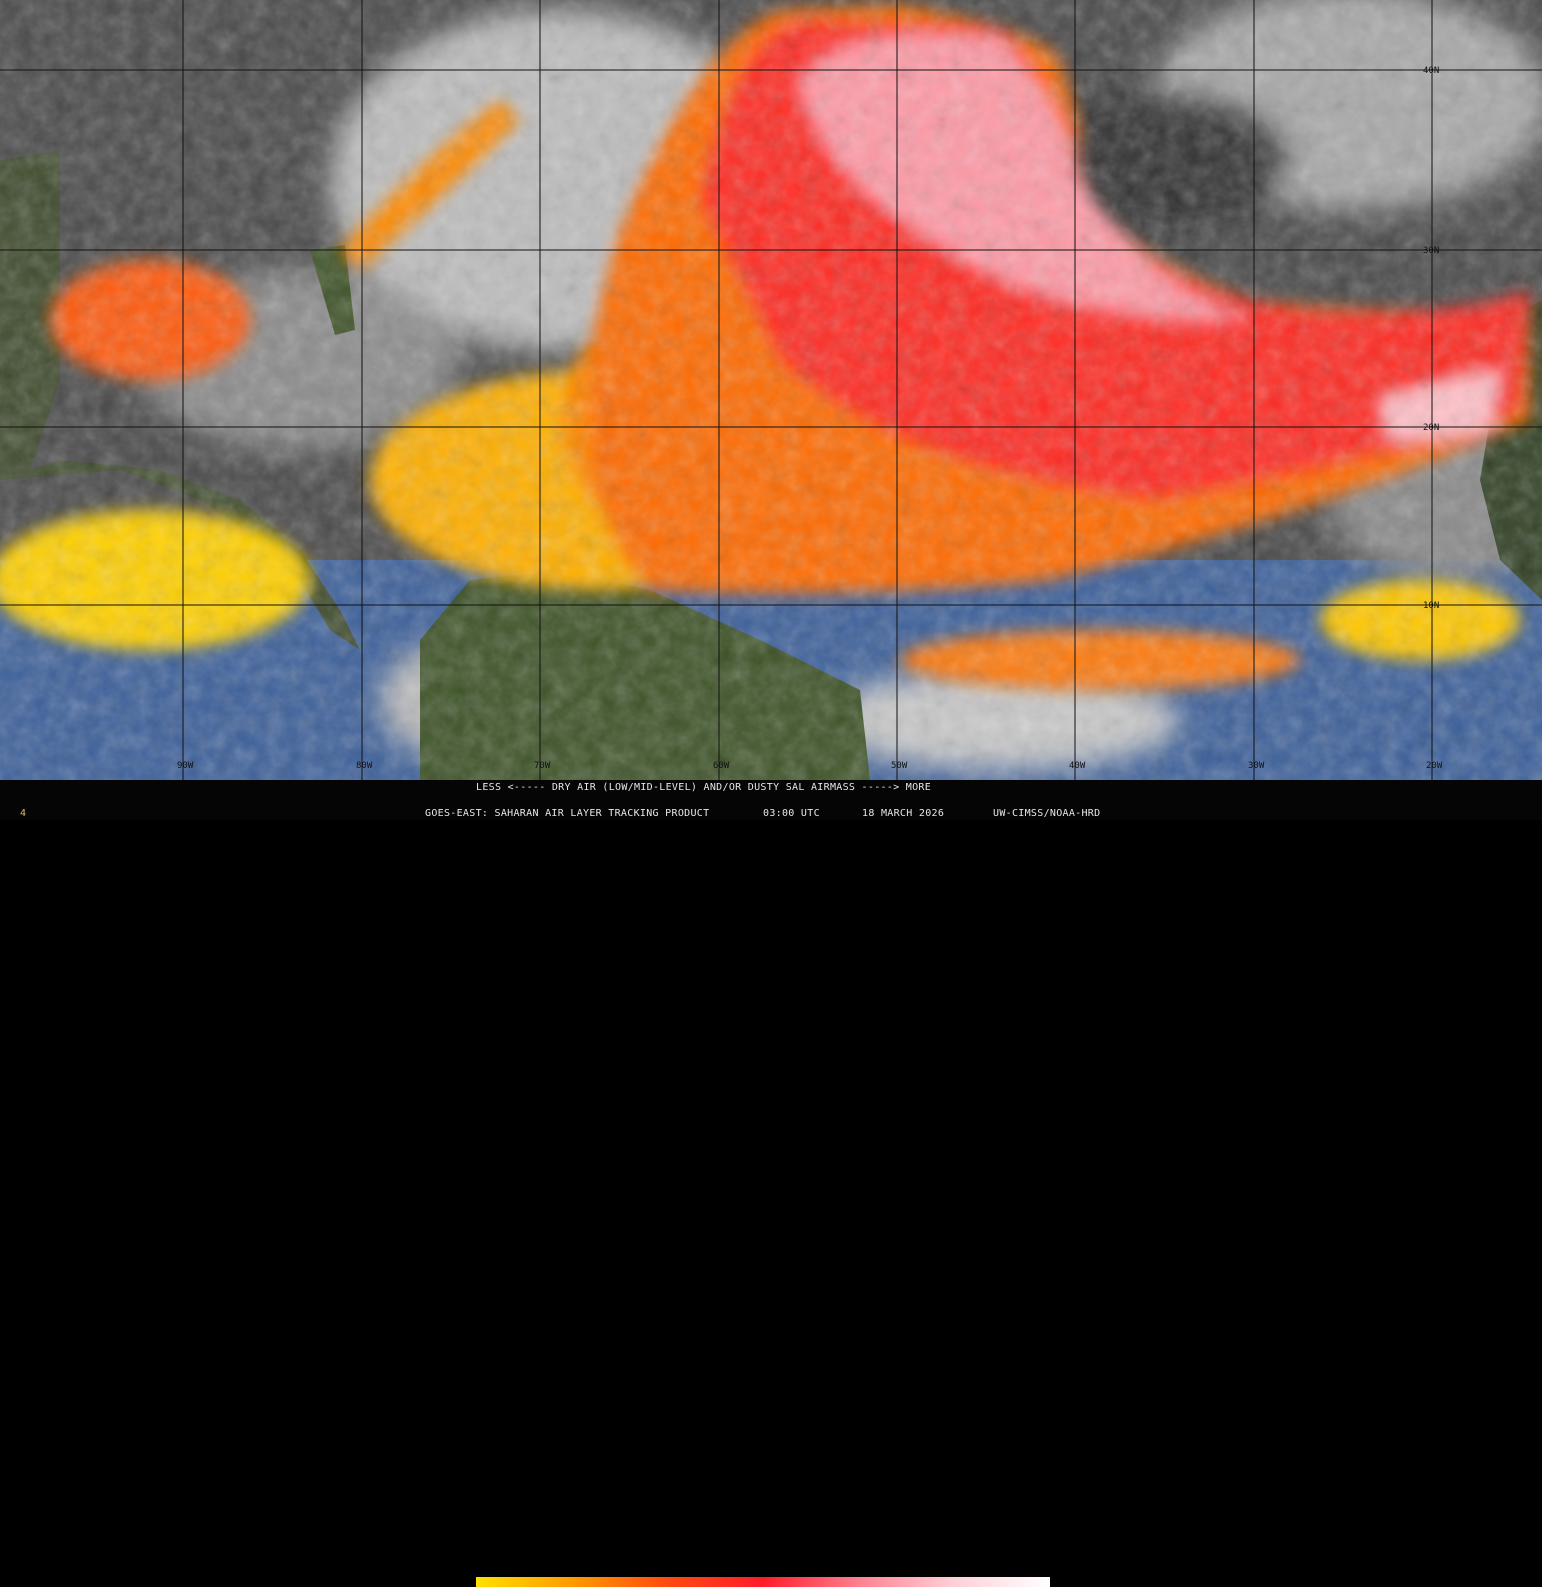 The height and width of the screenshot is (1587, 1542). Describe the element at coordinates (763, 1582) in the screenshot. I see `legend-color-bar` at that location.